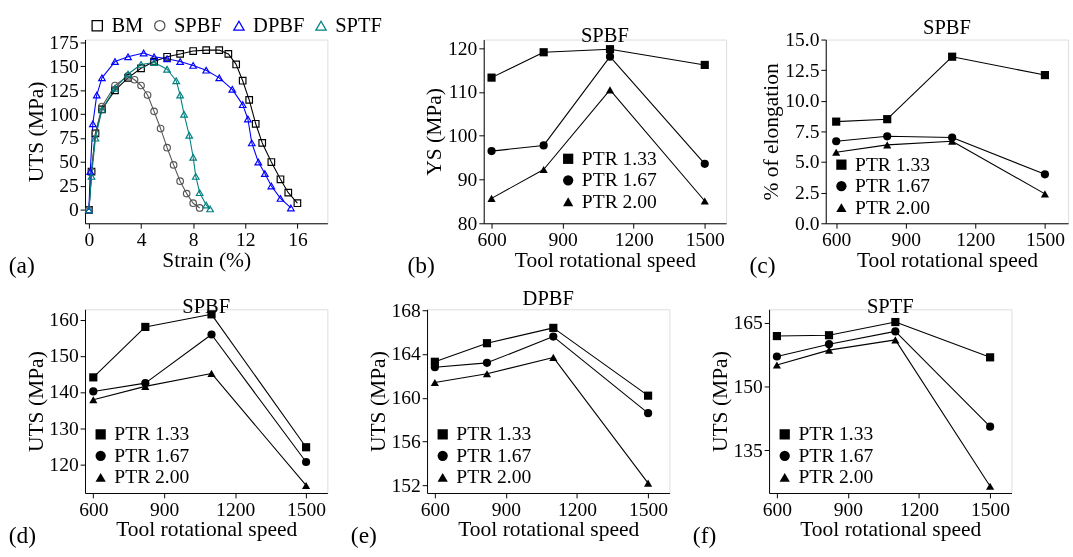  I want to click on y-tick-label: 12.5, so click(802, 70).